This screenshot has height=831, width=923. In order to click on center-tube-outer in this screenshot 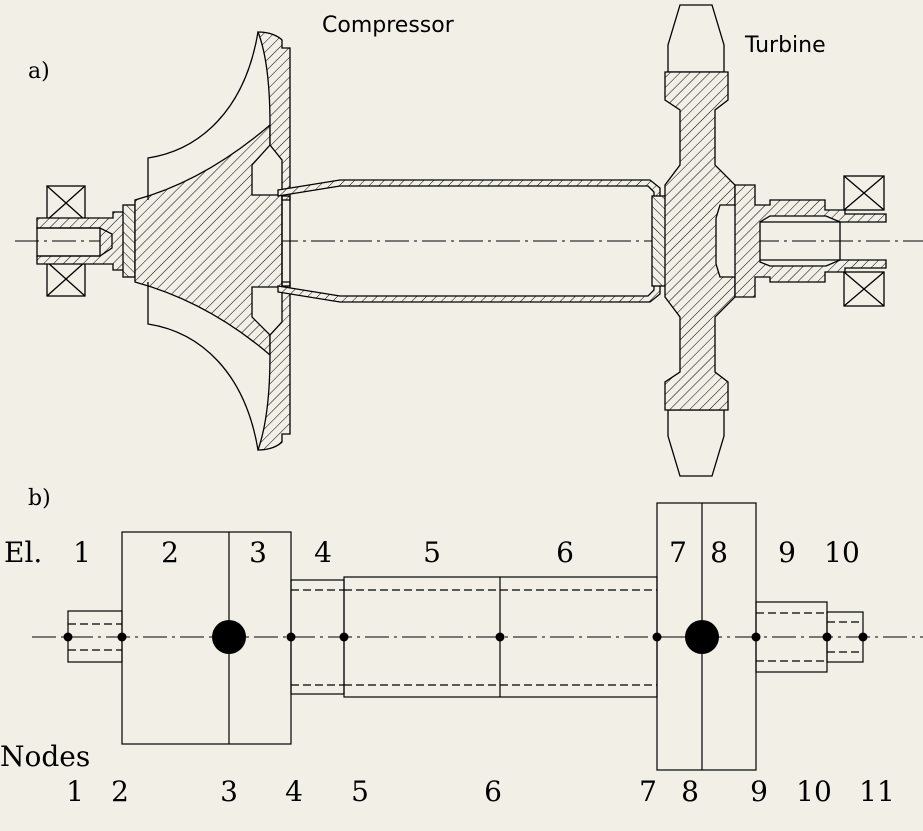, I will do `click(469, 241)`.